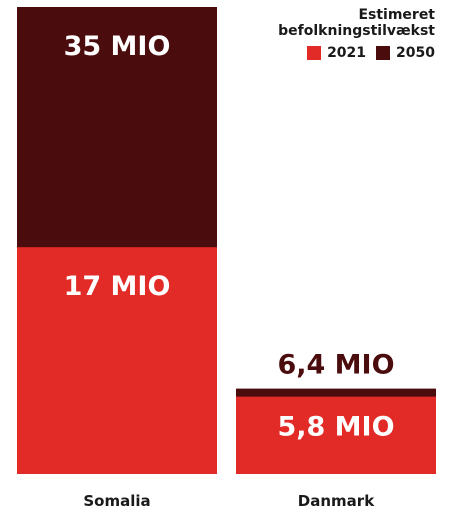  Describe the element at coordinates (335, 365) in the screenshot. I see `value-label-2050-danmark: 6,4 MIO` at that location.